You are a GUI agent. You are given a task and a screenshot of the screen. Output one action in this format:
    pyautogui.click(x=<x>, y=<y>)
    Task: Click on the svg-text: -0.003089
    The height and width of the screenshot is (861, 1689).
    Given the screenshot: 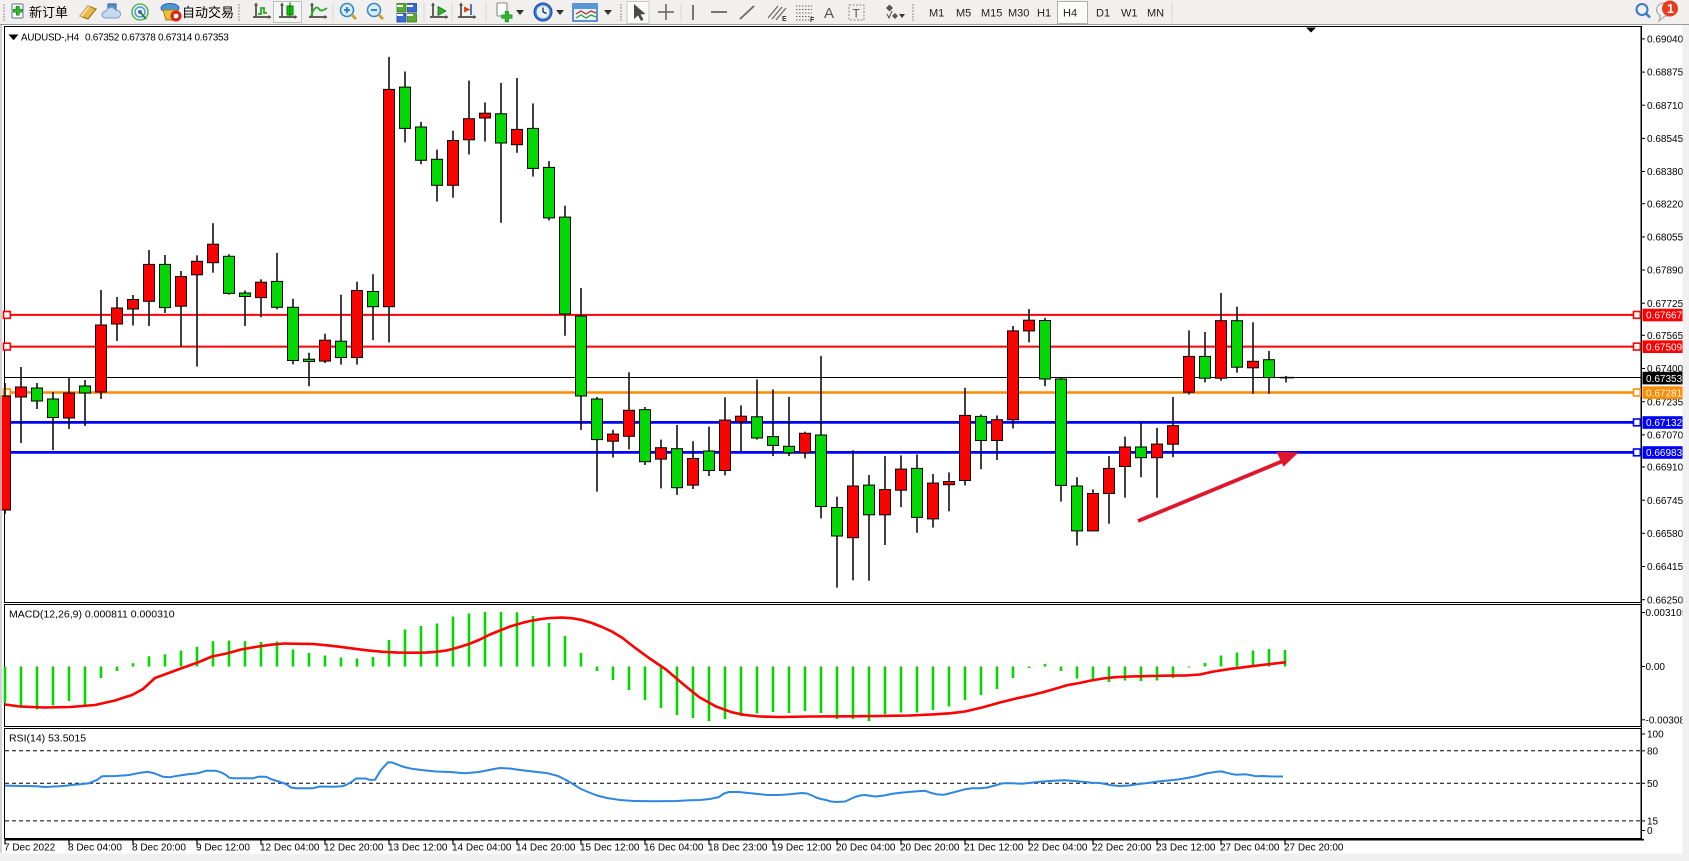 What is the action you would take?
    pyautogui.click(x=1667, y=720)
    